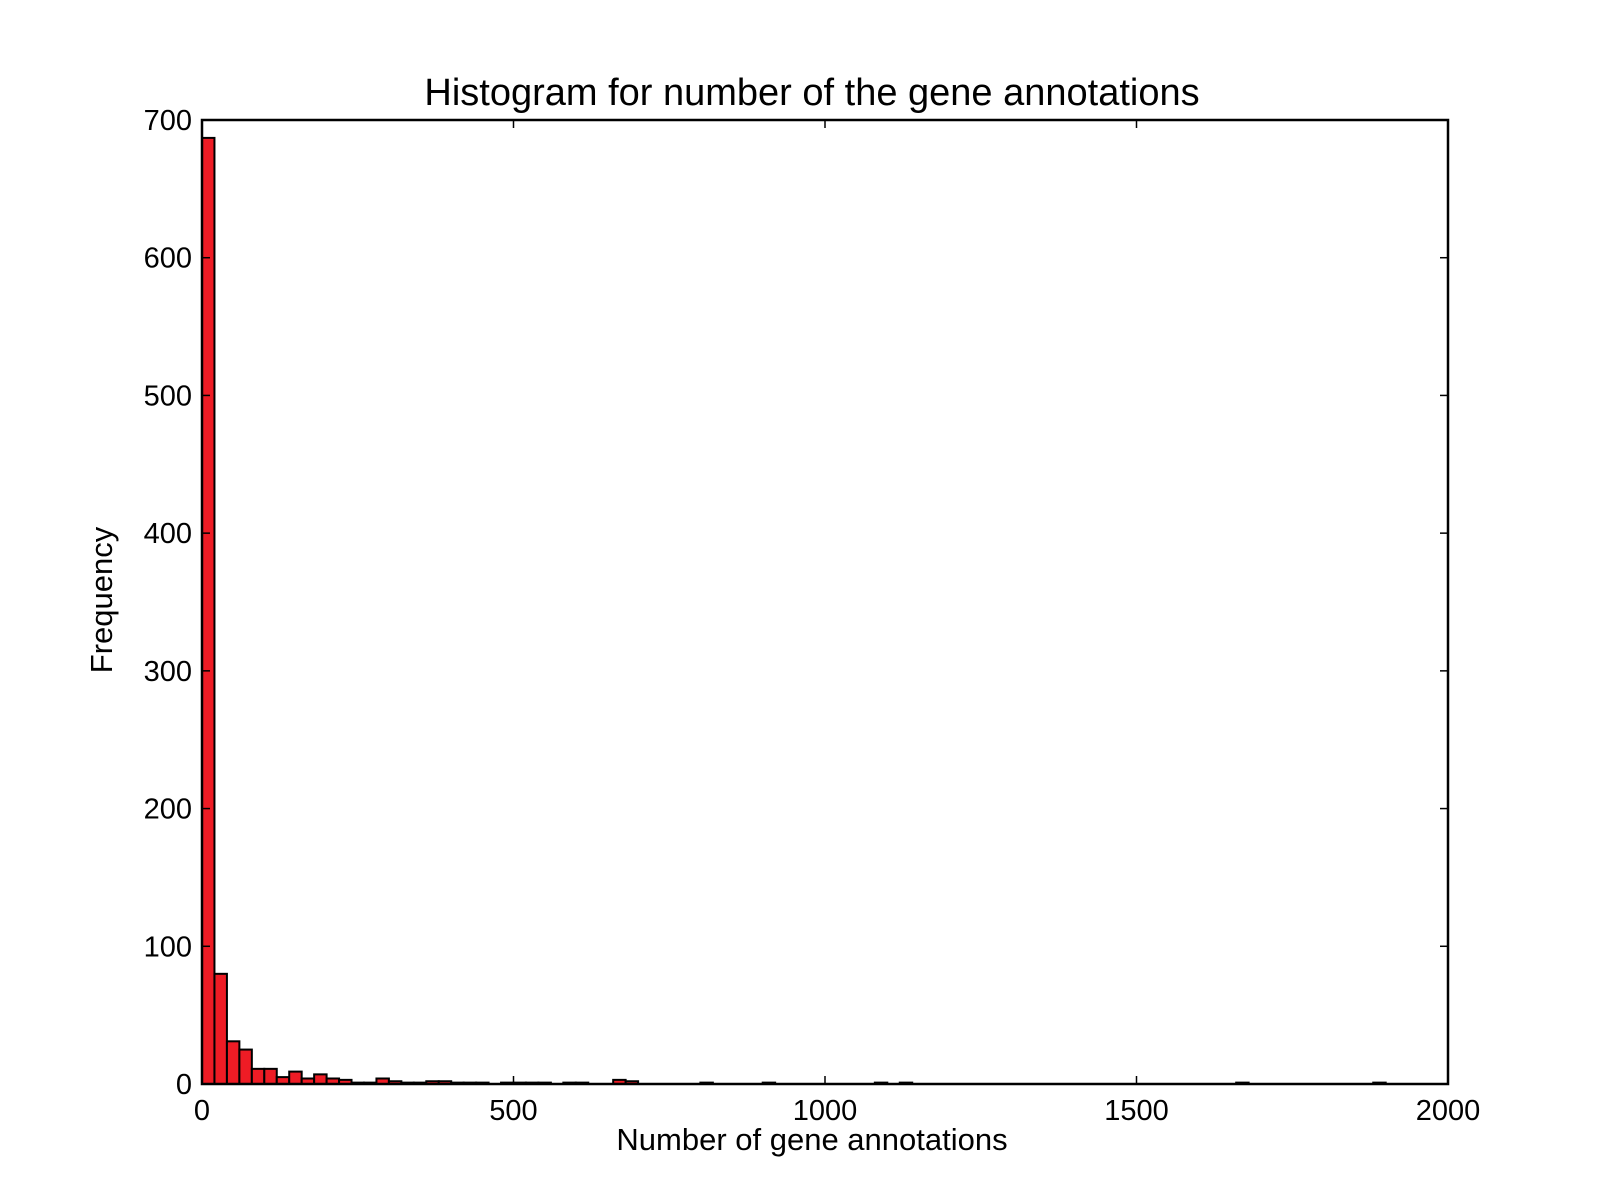 This screenshot has height=1200, width=1600. Describe the element at coordinates (1136, 1111) in the screenshot. I see `x-tick-label: 1500` at that location.